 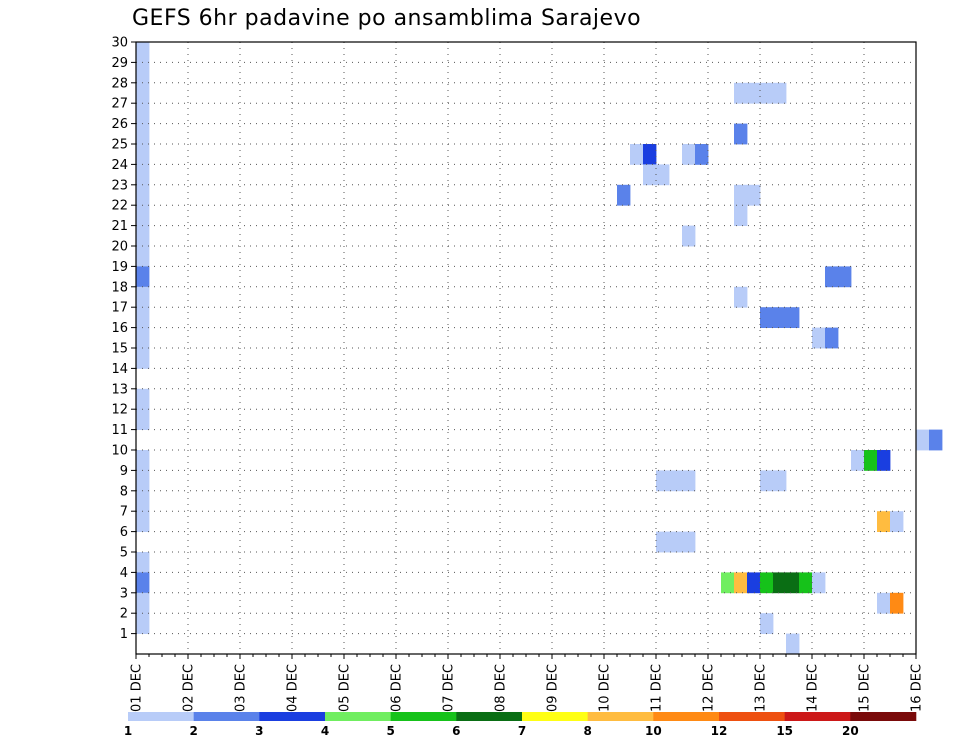 What do you see at coordinates (522, 731) in the screenshot?
I see `legend-label: 7` at bounding box center [522, 731].